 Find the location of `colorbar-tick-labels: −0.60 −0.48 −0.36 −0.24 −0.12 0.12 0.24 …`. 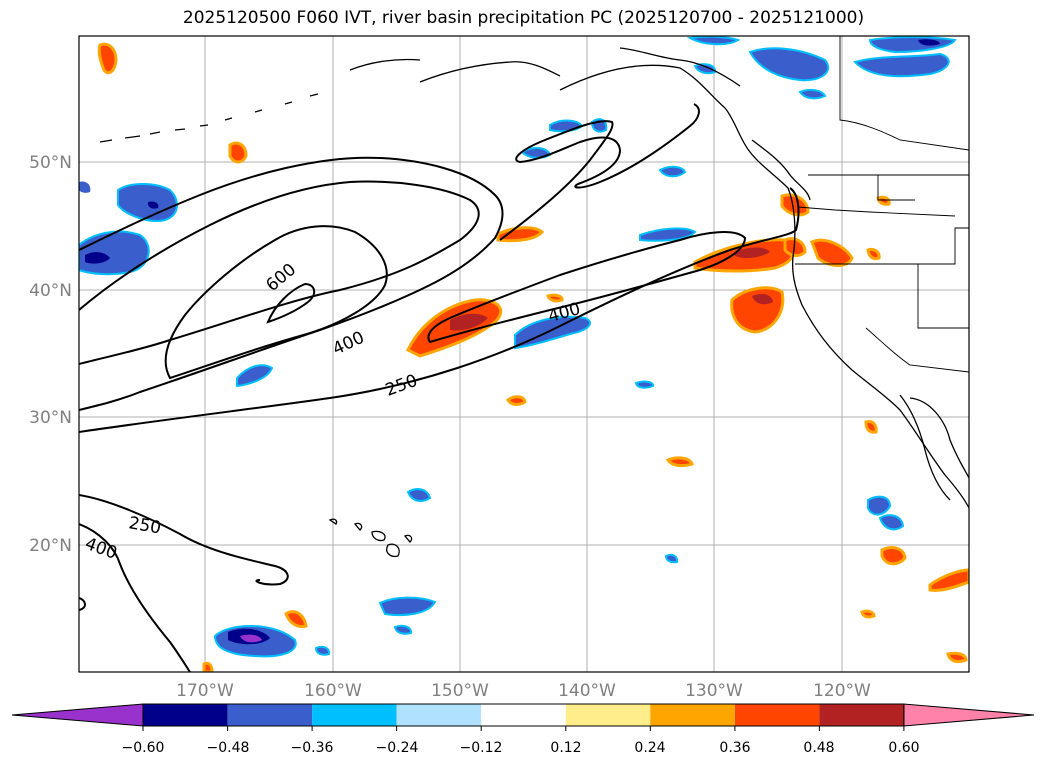

colorbar-tick-labels: −0.60 −0.48 −0.36 −0.24 −0.12 0.12 0.24 … is located at coordinates (521, 748).